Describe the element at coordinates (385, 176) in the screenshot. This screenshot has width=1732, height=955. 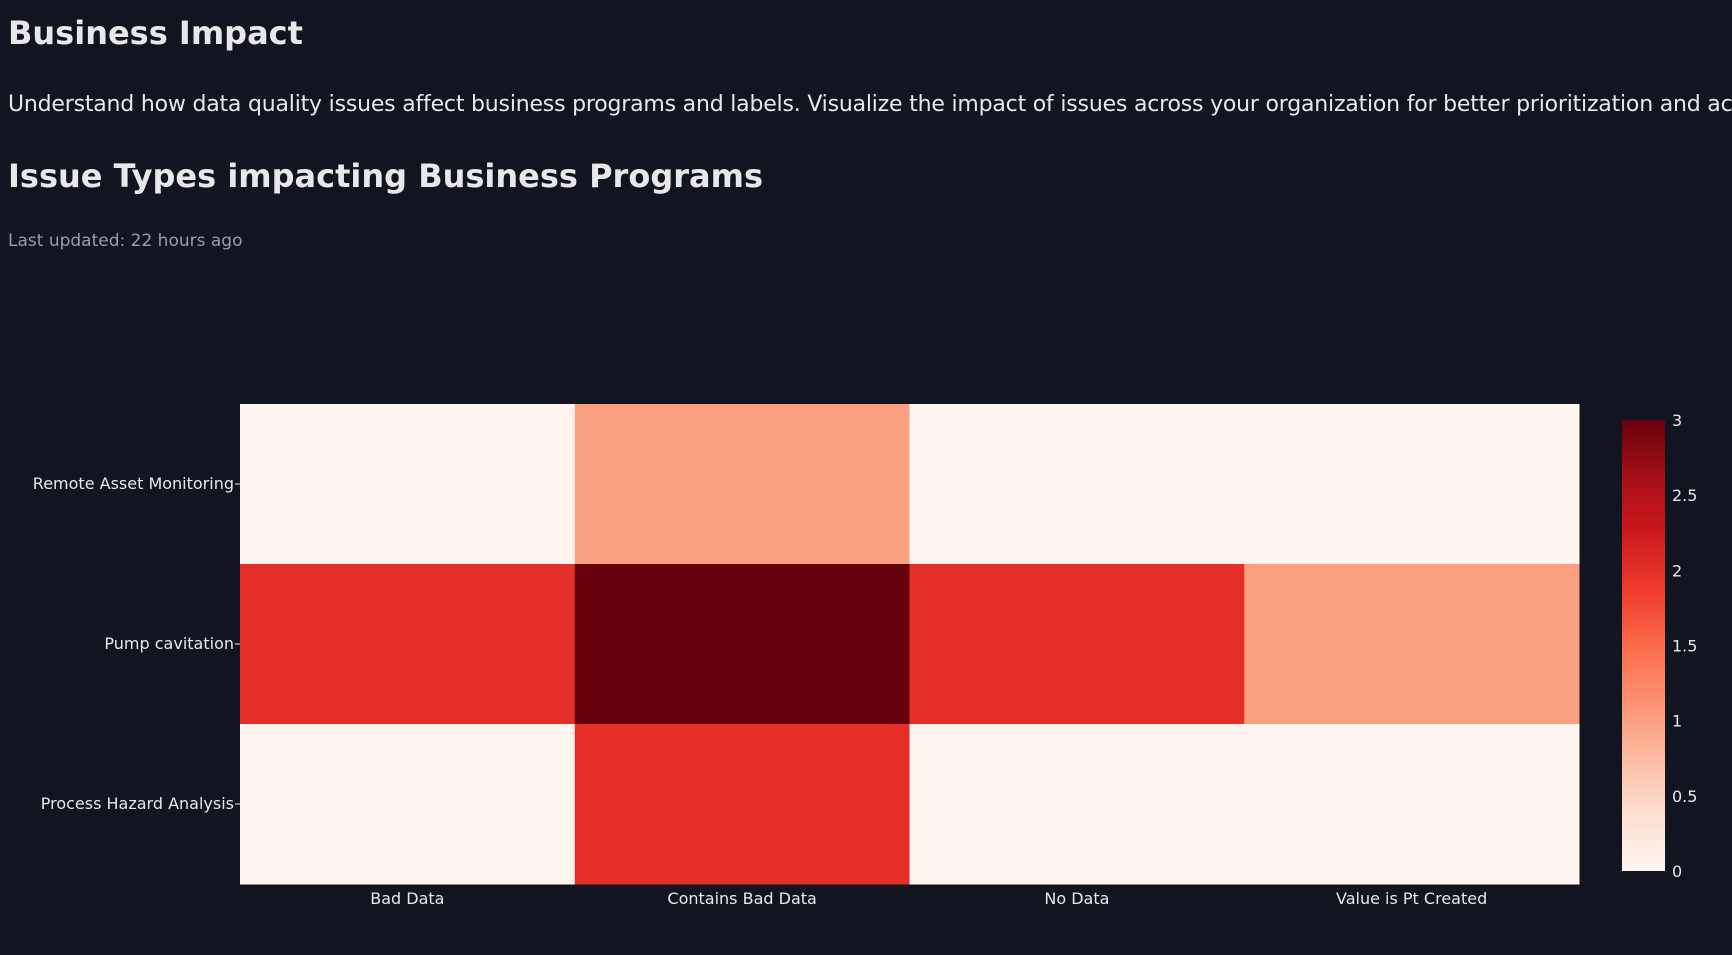
I see `section-title: Issue Types impacting Business Programs` at that location.